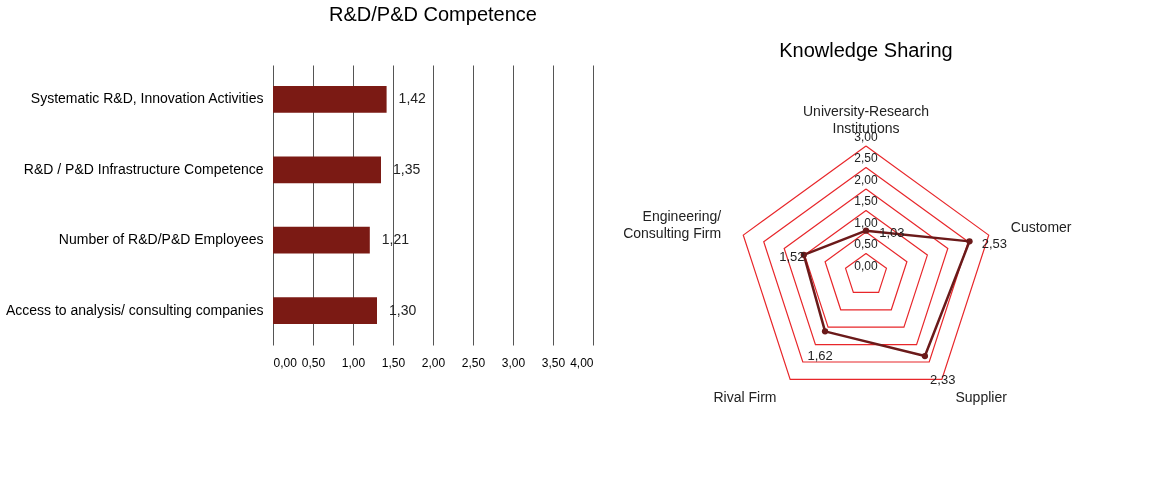  Describe the element at coordinates (433, 14) in the screenshot. I see `chart-title: R&D/P&D Competence` at that location.